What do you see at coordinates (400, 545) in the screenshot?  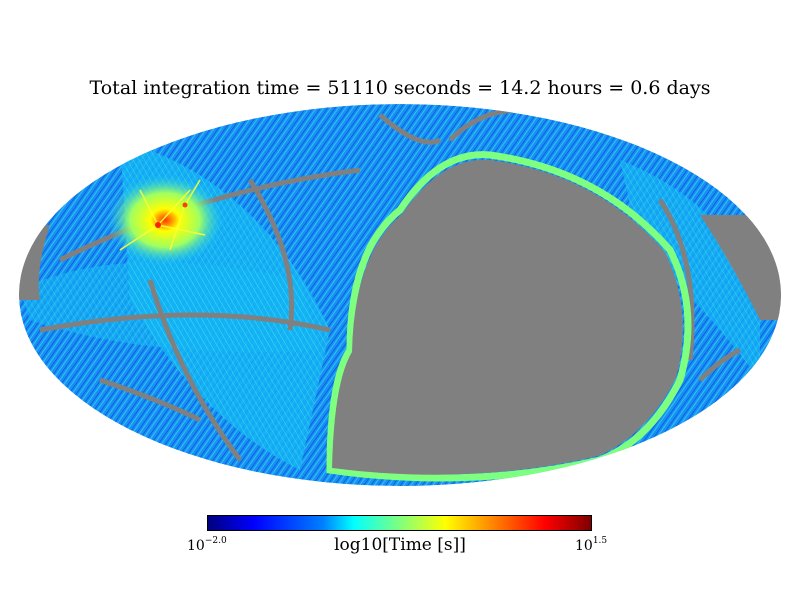 I see `colorbar-label: log10[Time [s]]` at bounding box center [400, 545].